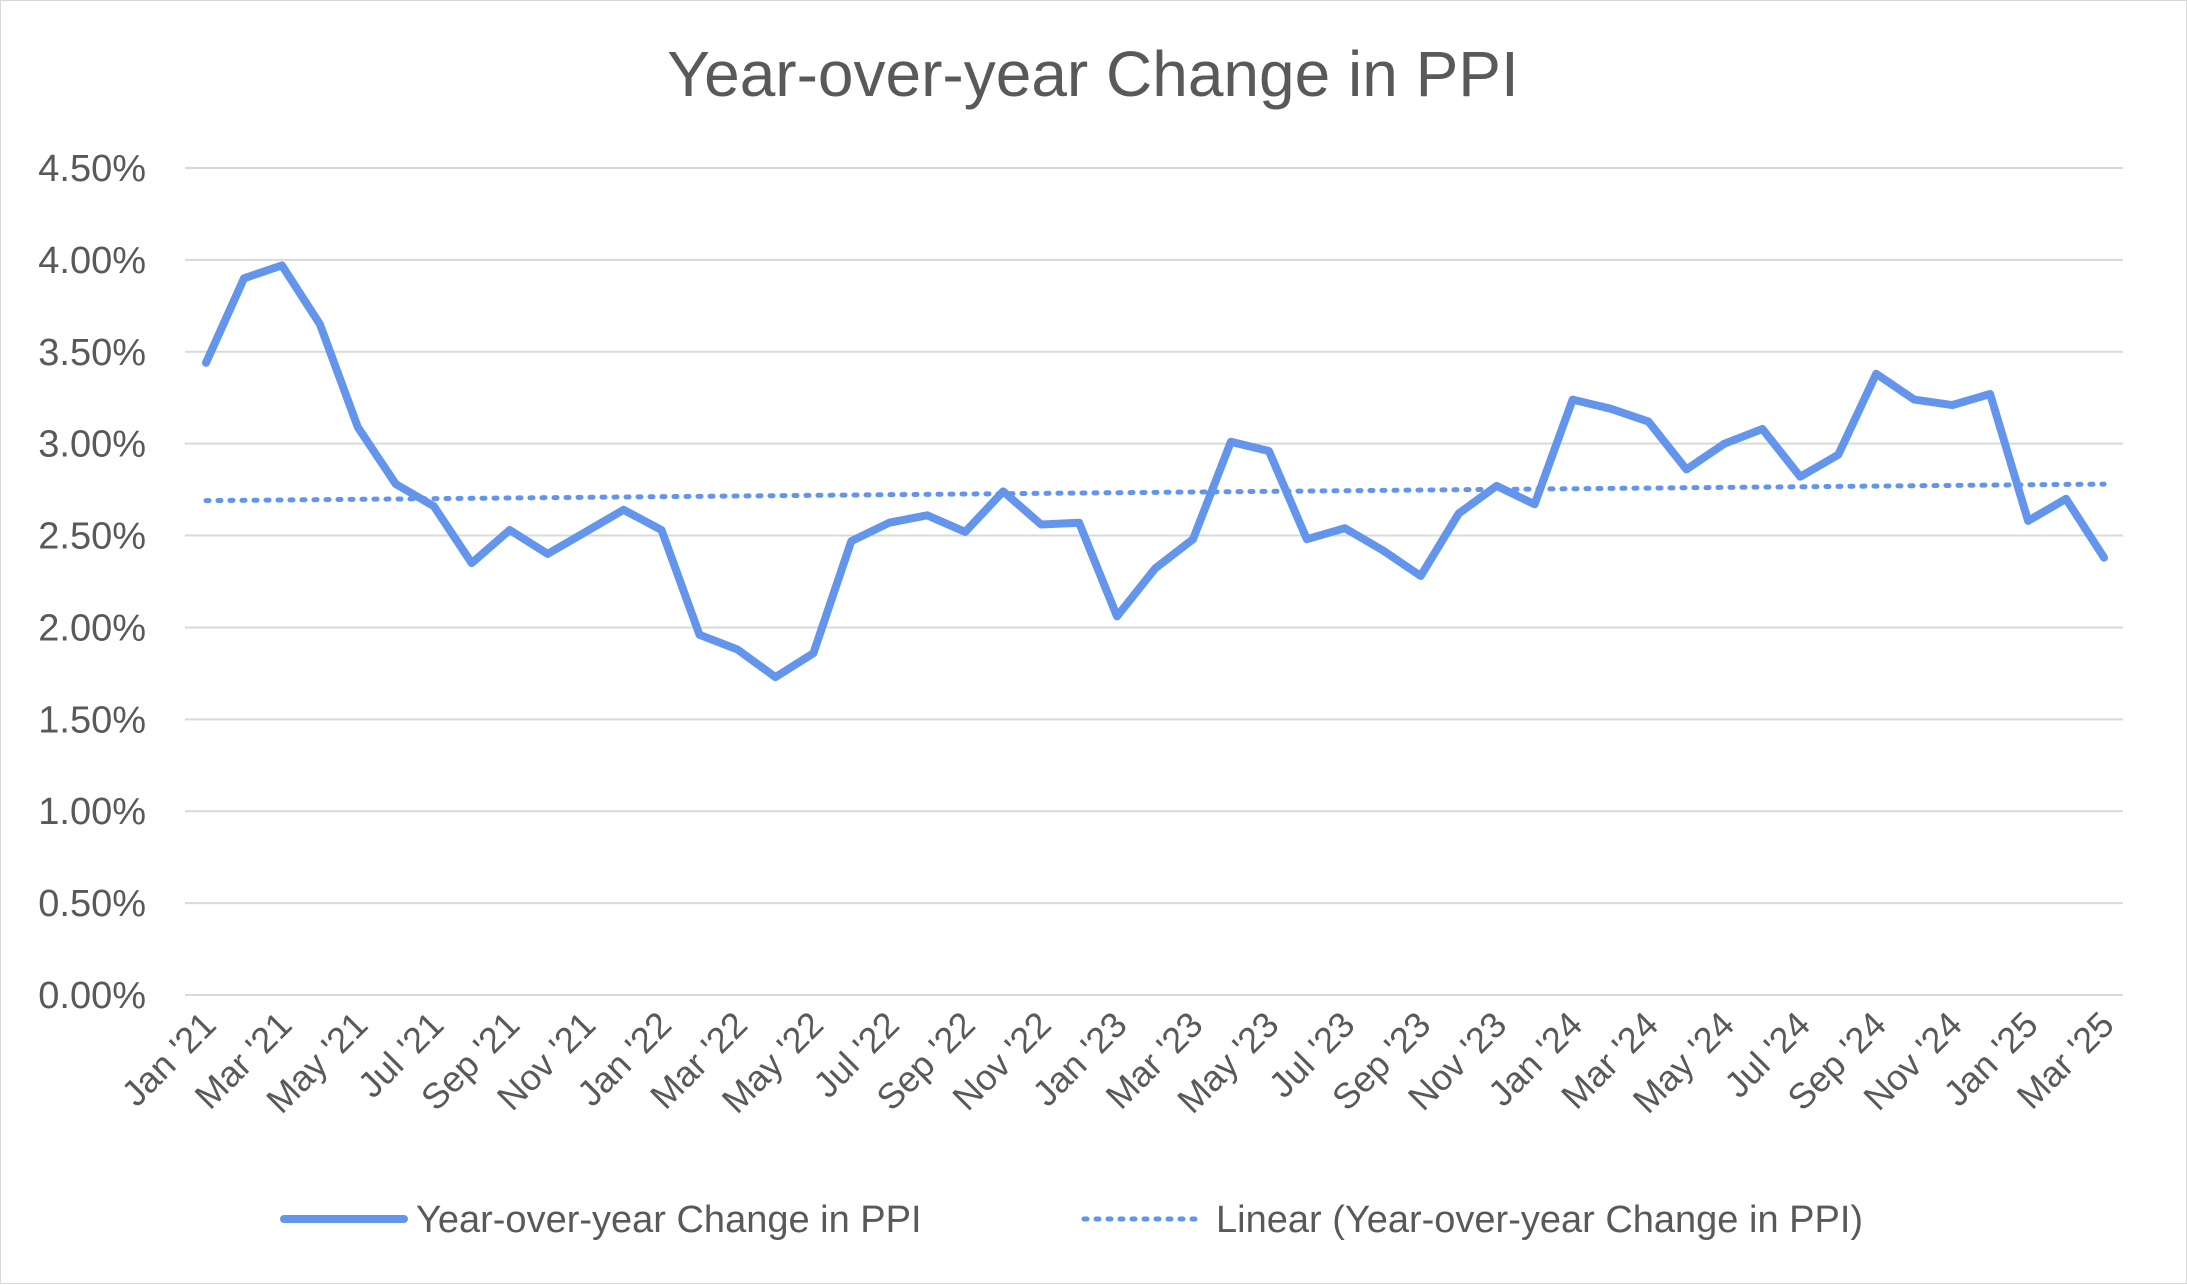 The width and height of the screenshot is (2187, 1285). Describe the element at coordinates (1539, 1220) in the screenshot. I see `legend-label-trendline: Linear (Year-over-year Change in PPI)` at that location.